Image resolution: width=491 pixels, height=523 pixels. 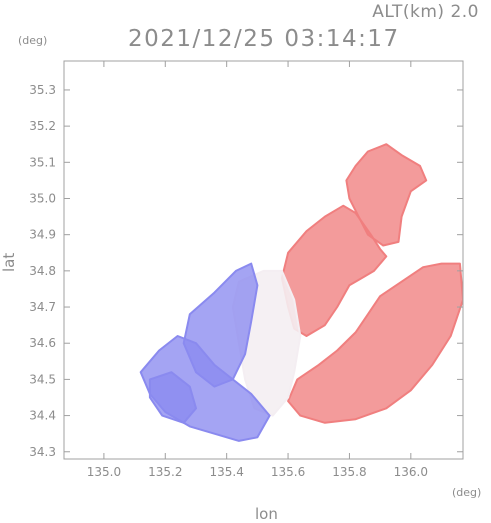 What do you see at coordinates (425, 12) in the screenshot?
I see `altitude-label: ALT(km) 2.0` at bounding box center [425, 12].